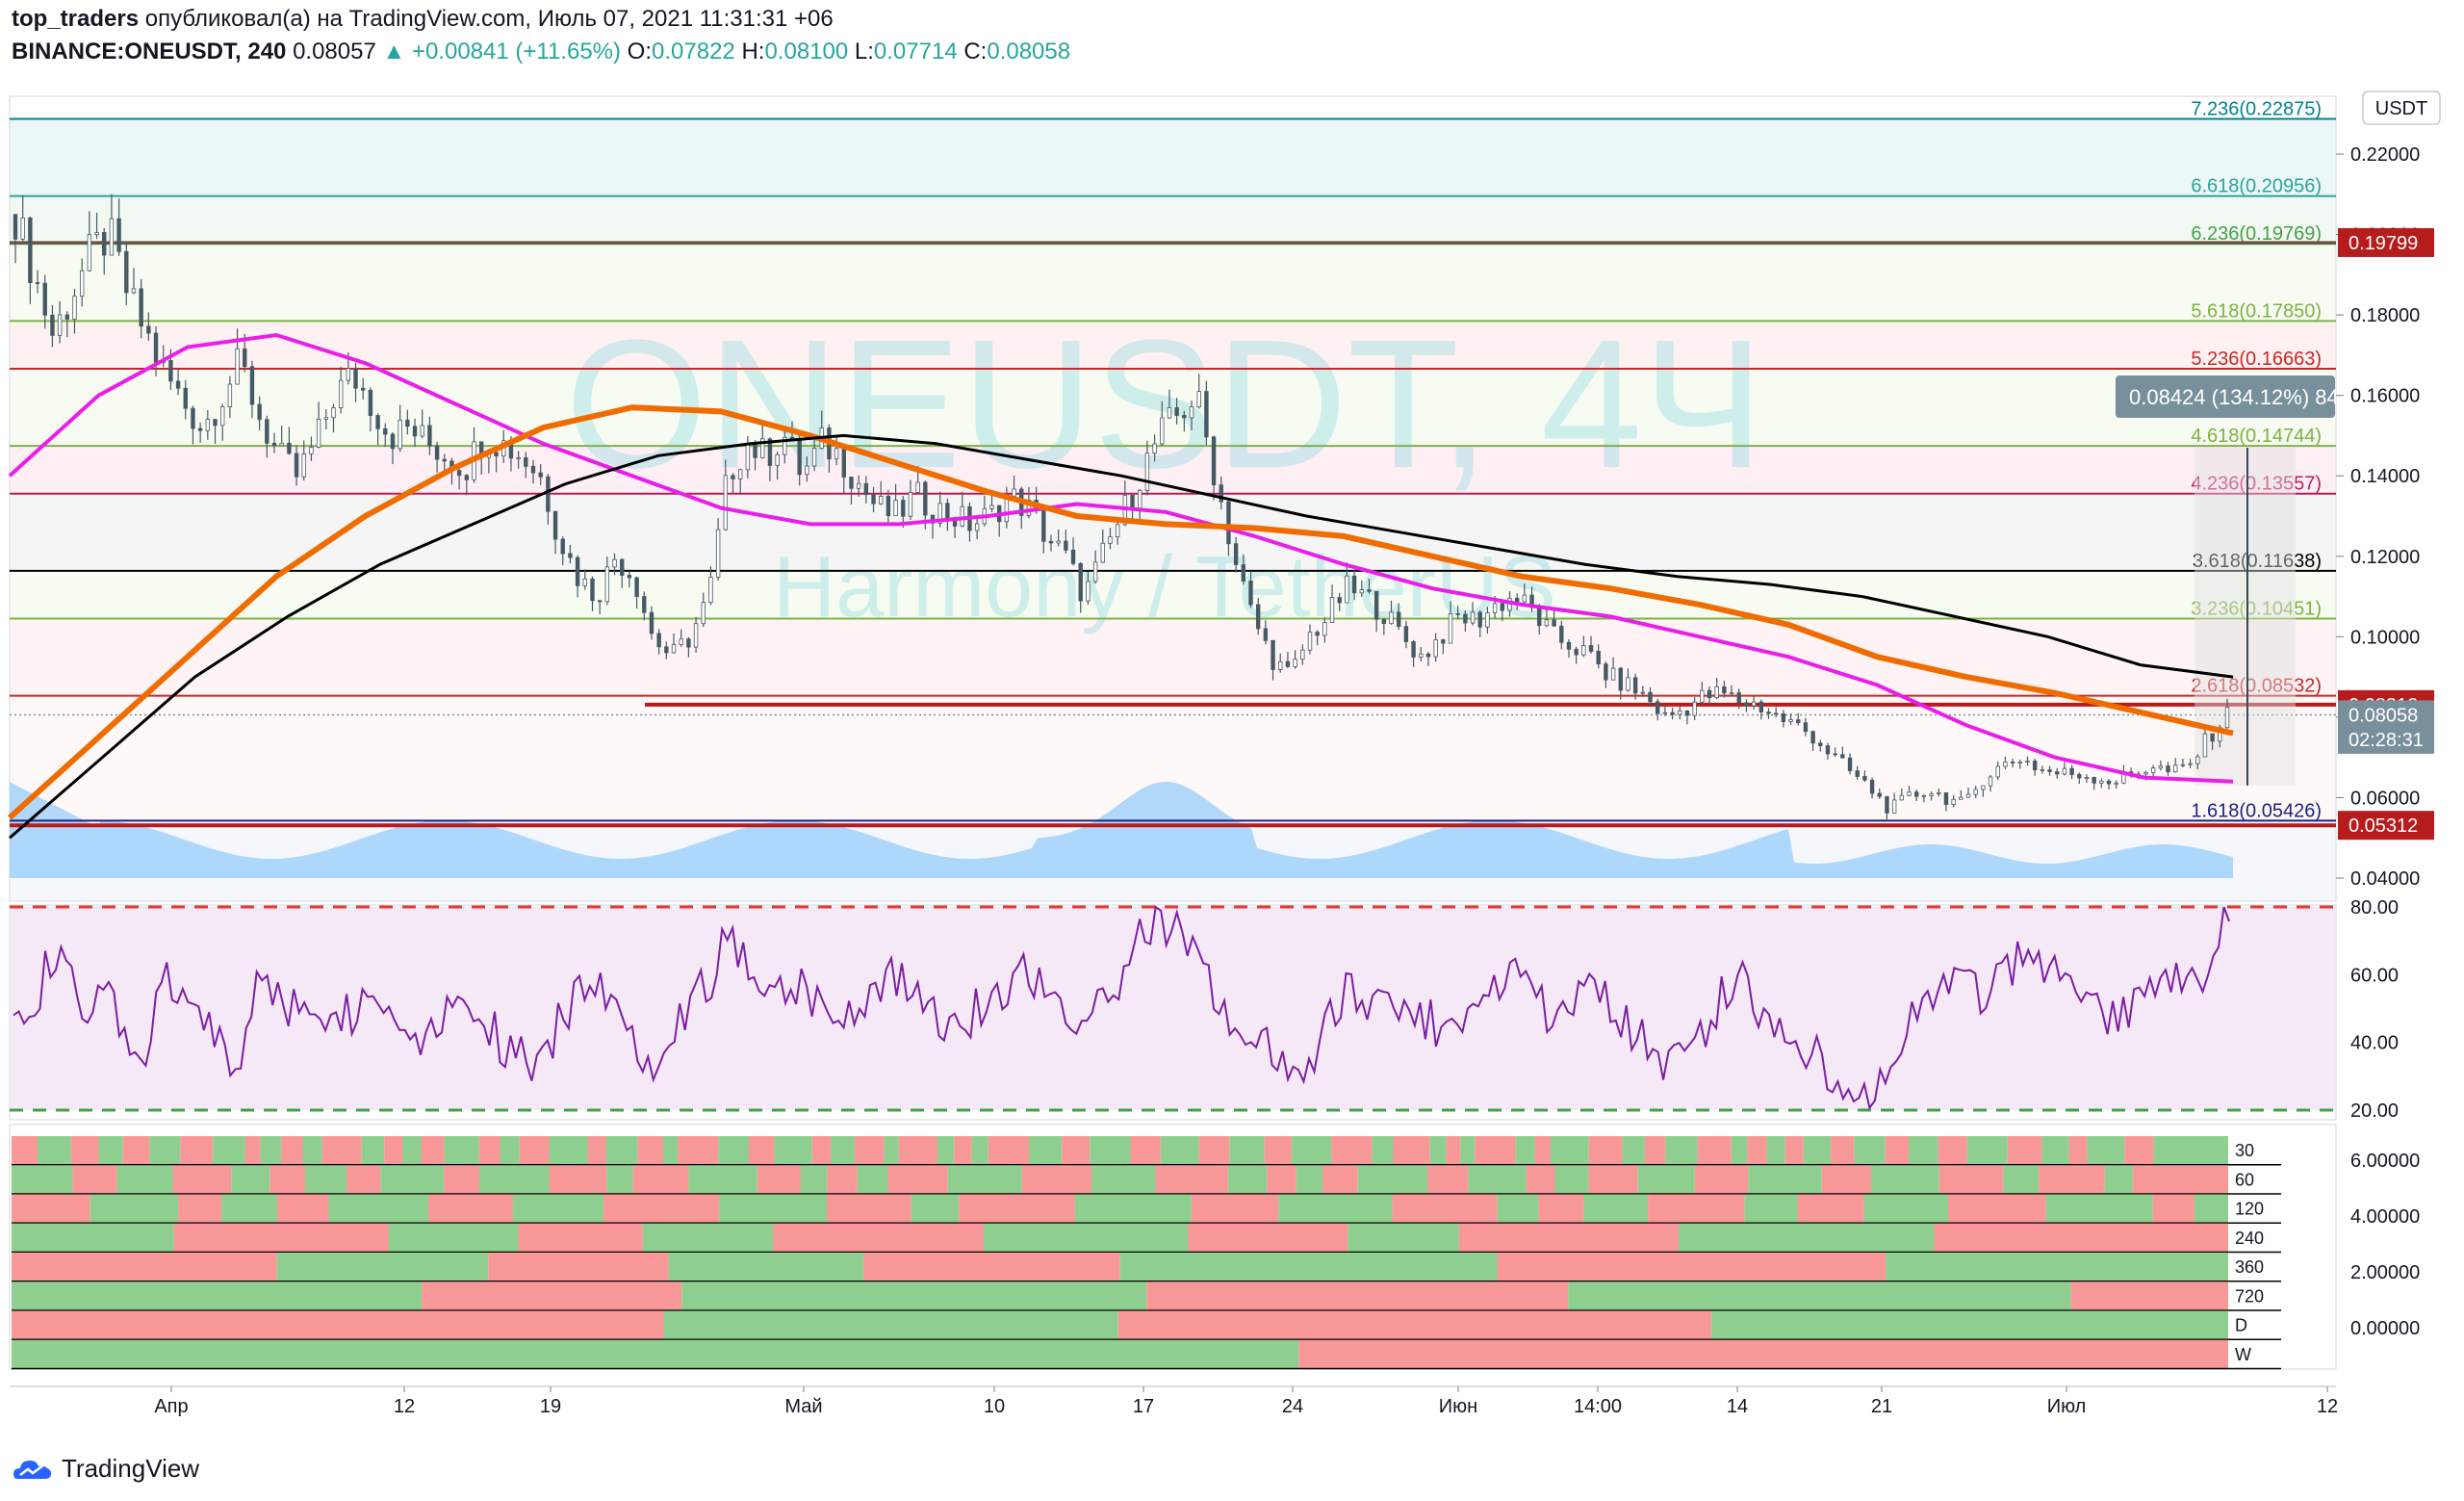 The width and height of the screenshot is (2464, 1501). I want to click on price-label-text: 0.05312, so click(2383, 826).